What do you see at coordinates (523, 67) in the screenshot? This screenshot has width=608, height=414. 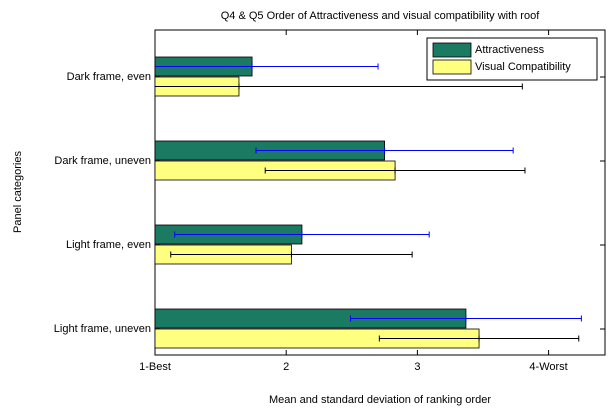 I see `legend-label: Visual Compatibility` at bounding box center [523, 67].